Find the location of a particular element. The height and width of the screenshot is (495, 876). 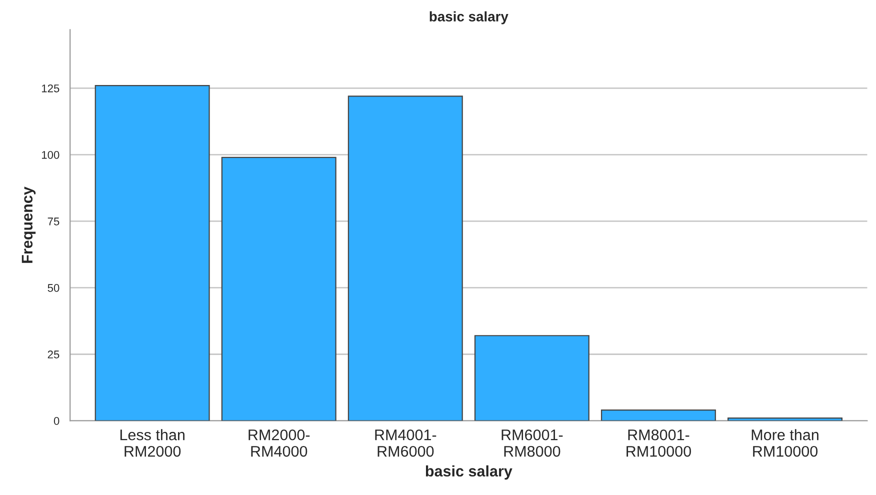

chart-title: basic salary is located at coordinates (469, 17).